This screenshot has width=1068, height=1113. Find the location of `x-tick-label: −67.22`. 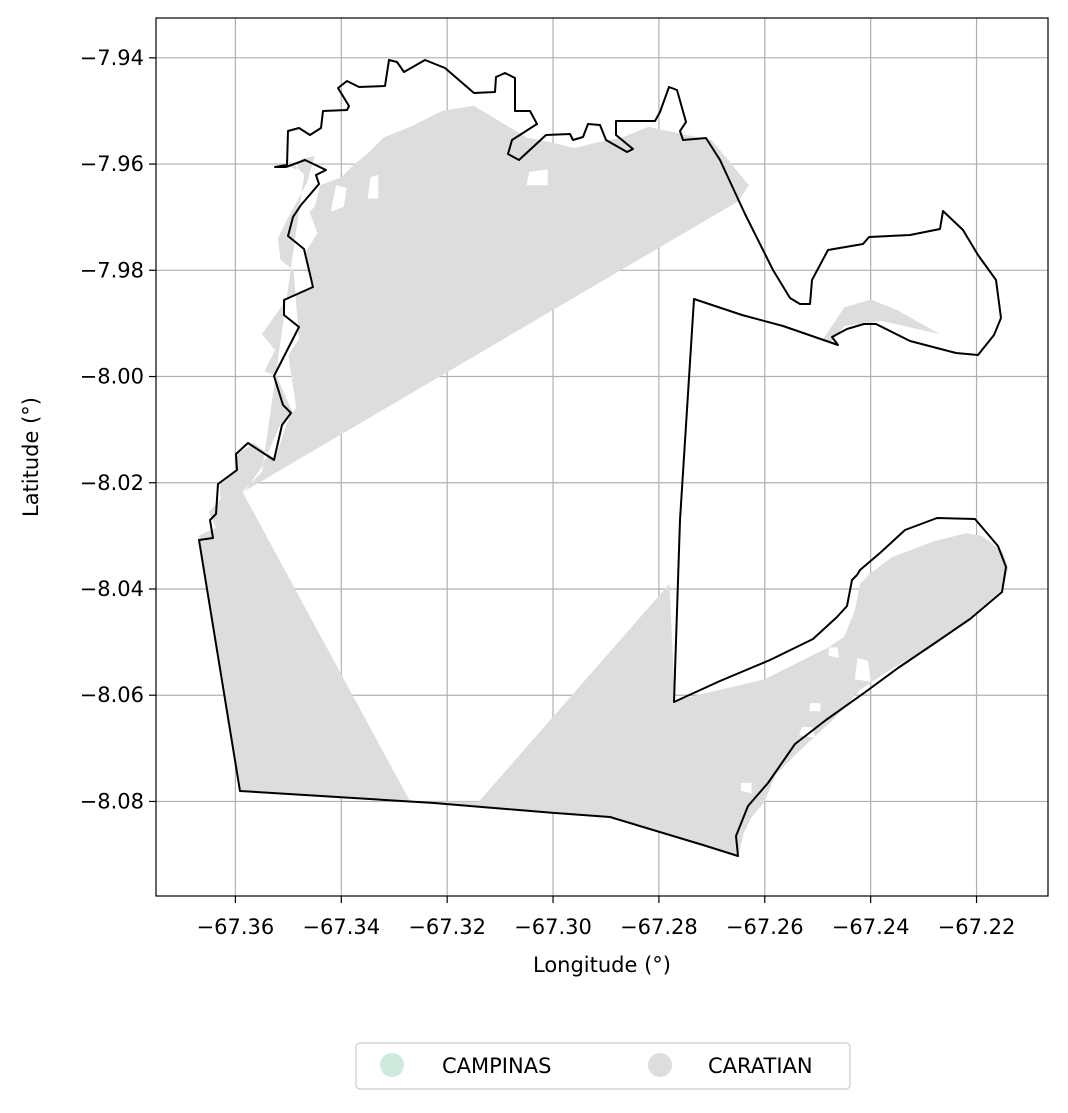

x-tick-label: −67.22 is located at coordinates (977, 927).